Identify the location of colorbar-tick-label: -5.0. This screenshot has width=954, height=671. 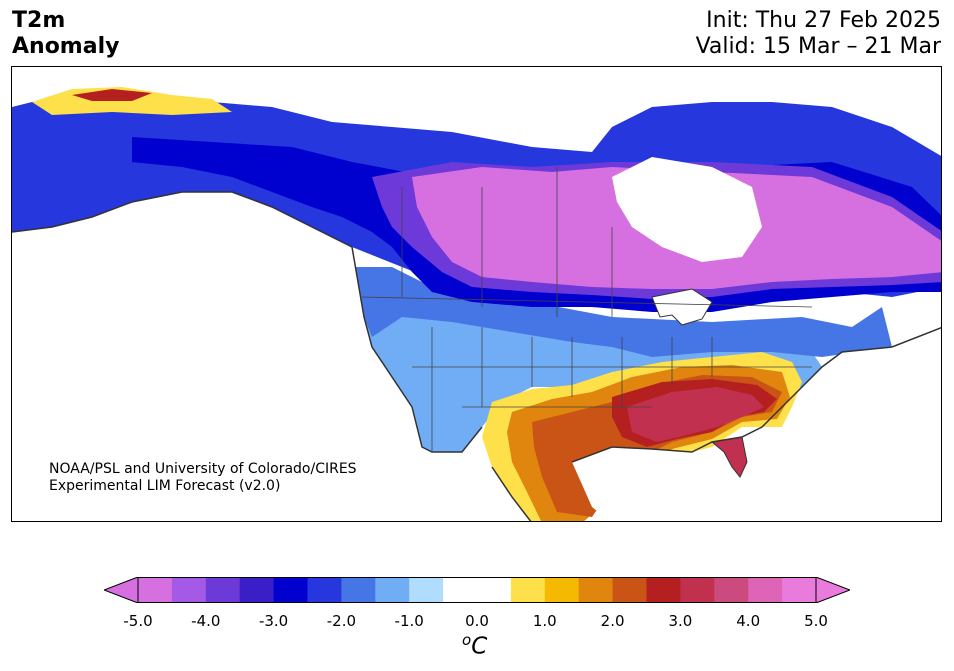
(138, 621).